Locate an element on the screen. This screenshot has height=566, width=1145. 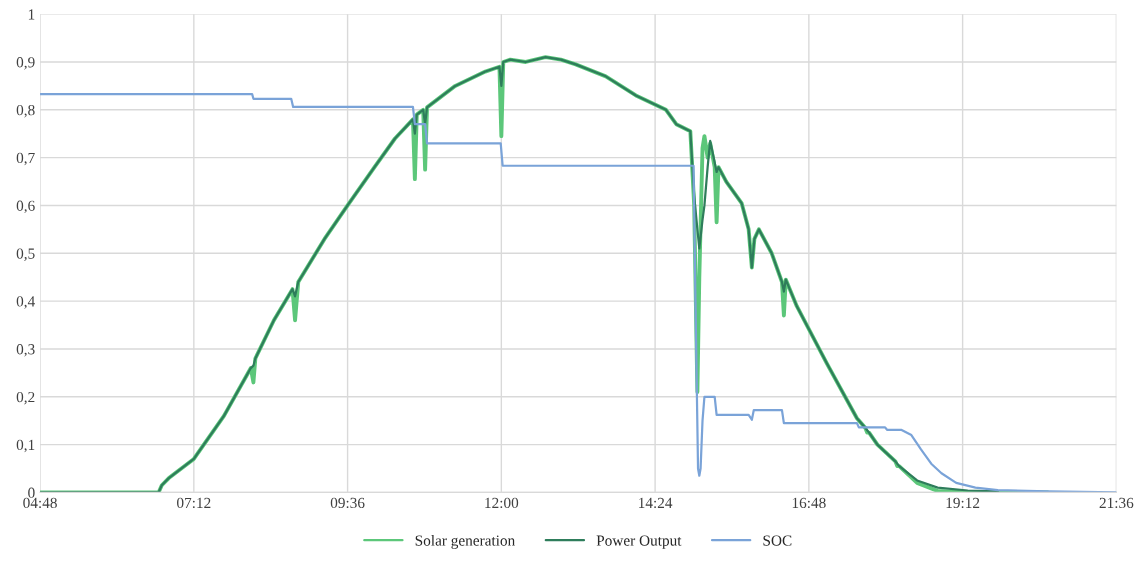
x-tick-label: 07:12 is located at coordinates (194, 503).